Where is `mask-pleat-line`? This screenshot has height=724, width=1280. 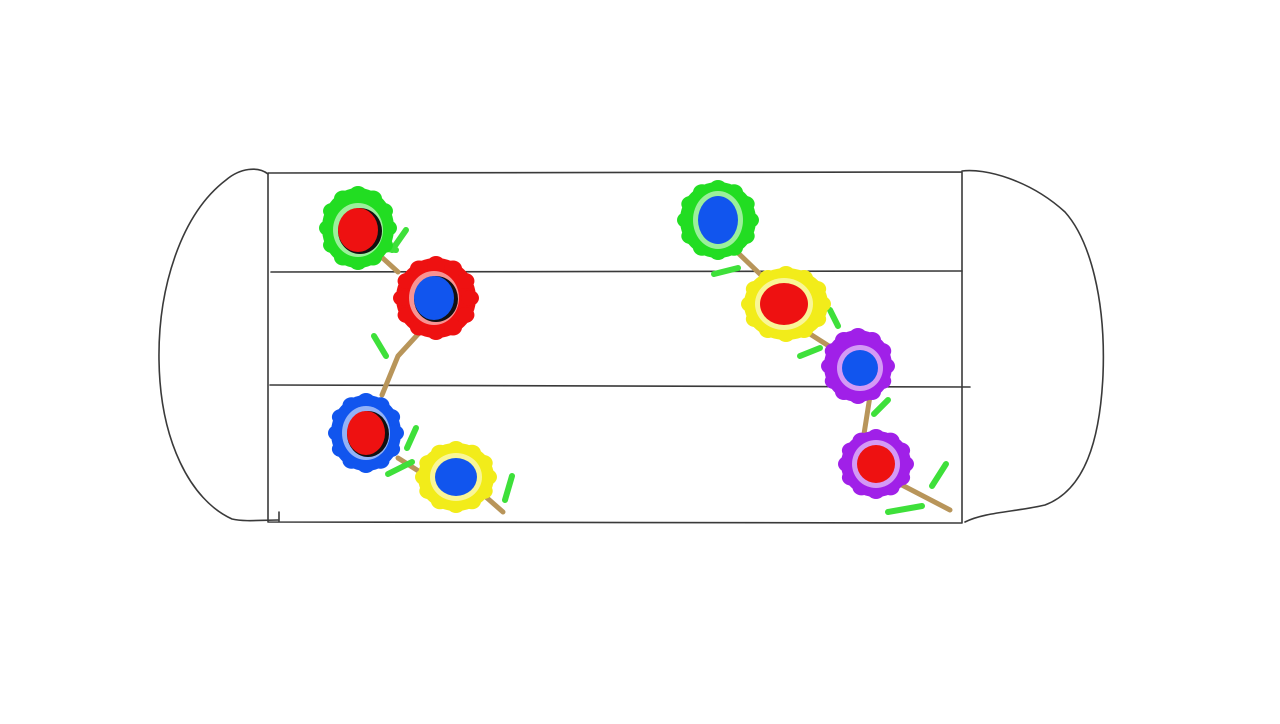
mask-pleat-line is located at coordinates (616, 271).